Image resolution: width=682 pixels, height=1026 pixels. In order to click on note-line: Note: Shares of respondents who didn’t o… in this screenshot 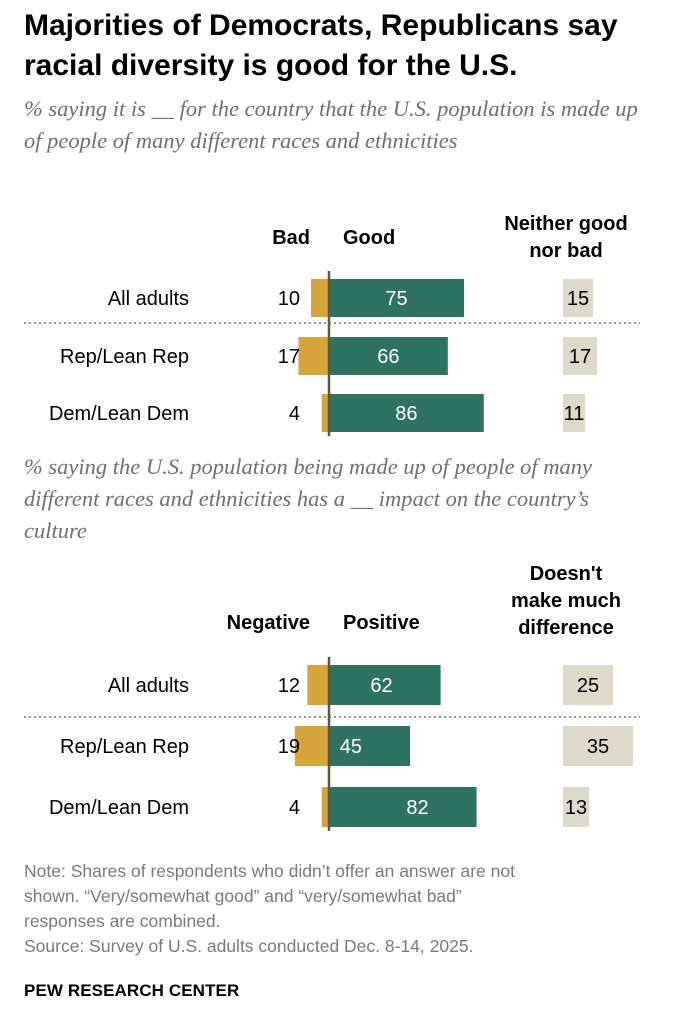, I will do `click(269, 871)`.